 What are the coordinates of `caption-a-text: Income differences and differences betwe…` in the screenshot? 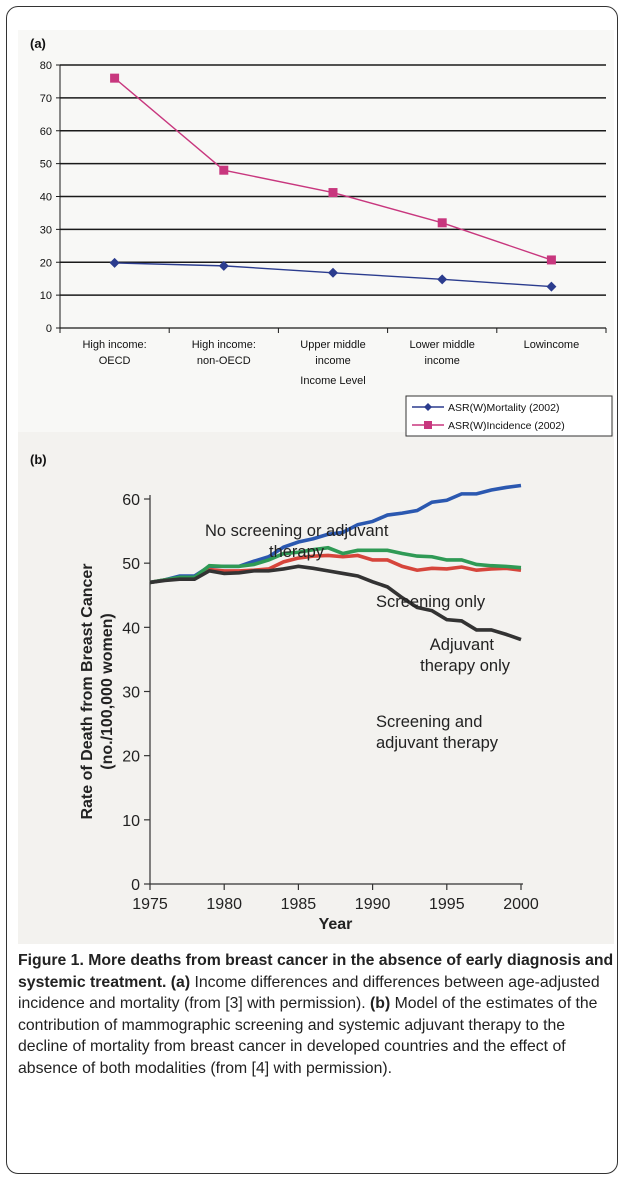 It's located at (309, 993).